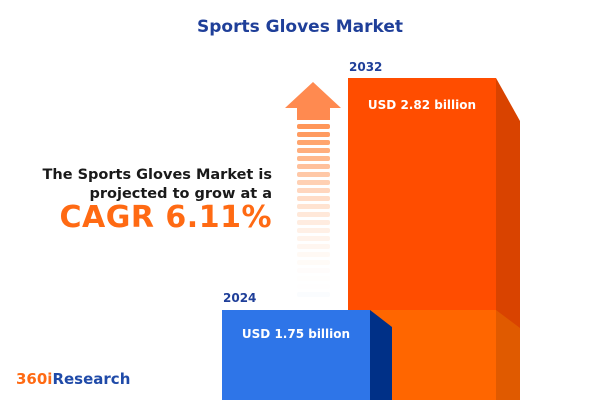 Image resolution: width=600 pixels, height=400 pixels. Describe the element at coordinates (422, 194) in the screenshot. I see `bar-2032-upper: USD 2.82 billion` at that location.